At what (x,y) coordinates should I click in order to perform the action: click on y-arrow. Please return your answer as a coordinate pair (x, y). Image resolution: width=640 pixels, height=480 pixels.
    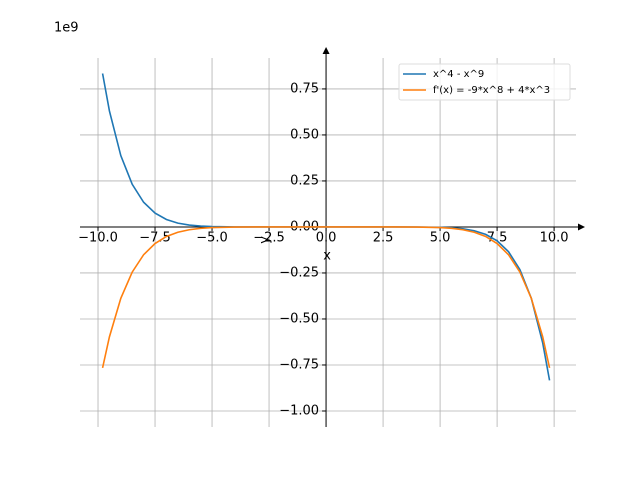
    Looking at the image, I should click on (326, 50).